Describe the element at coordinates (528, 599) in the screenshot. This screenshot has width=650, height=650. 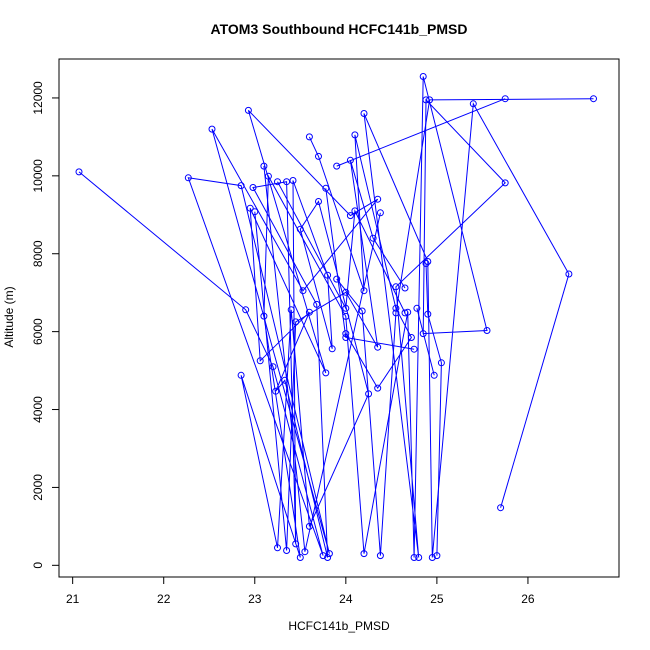
I see `x-tick-label: 26` at that location.